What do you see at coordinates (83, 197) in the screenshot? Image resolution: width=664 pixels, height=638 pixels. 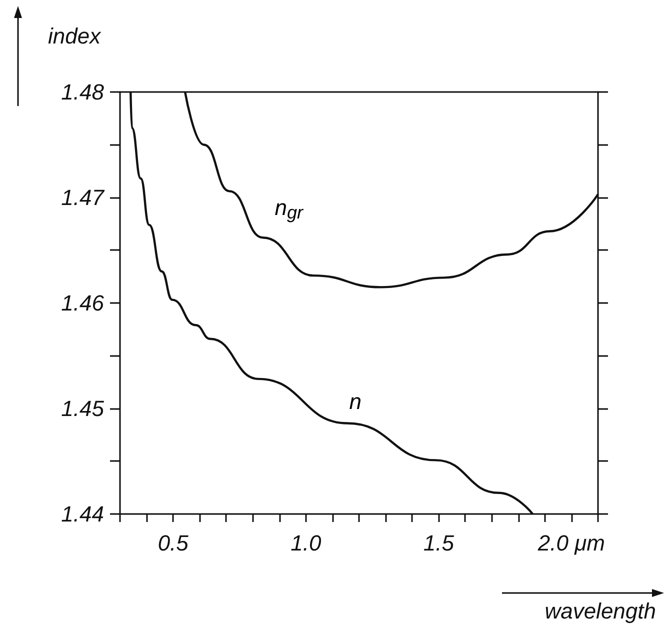 I see `y-tick-label: 1.47` at bounding box center [83, 197].